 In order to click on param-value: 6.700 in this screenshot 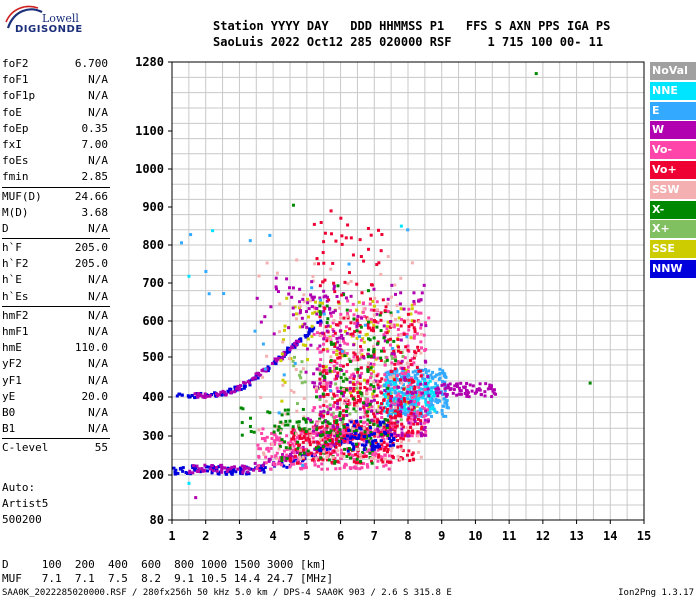, I will do `click(91, 63)`.